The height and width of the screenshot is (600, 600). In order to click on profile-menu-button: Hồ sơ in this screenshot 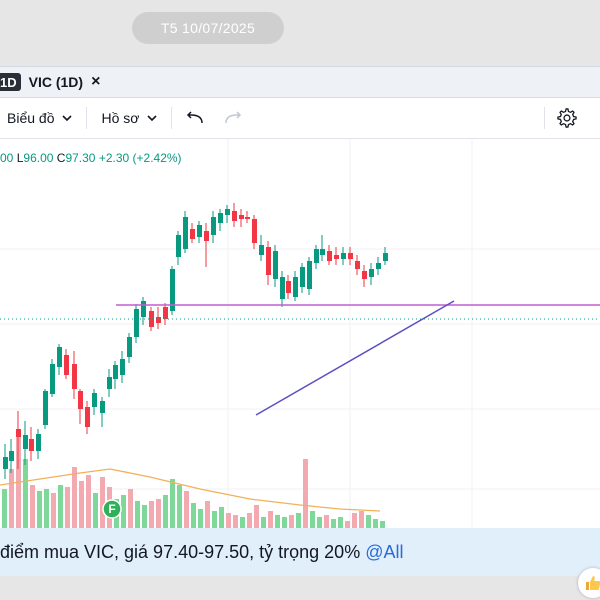, I will do `click(129, 118)`.